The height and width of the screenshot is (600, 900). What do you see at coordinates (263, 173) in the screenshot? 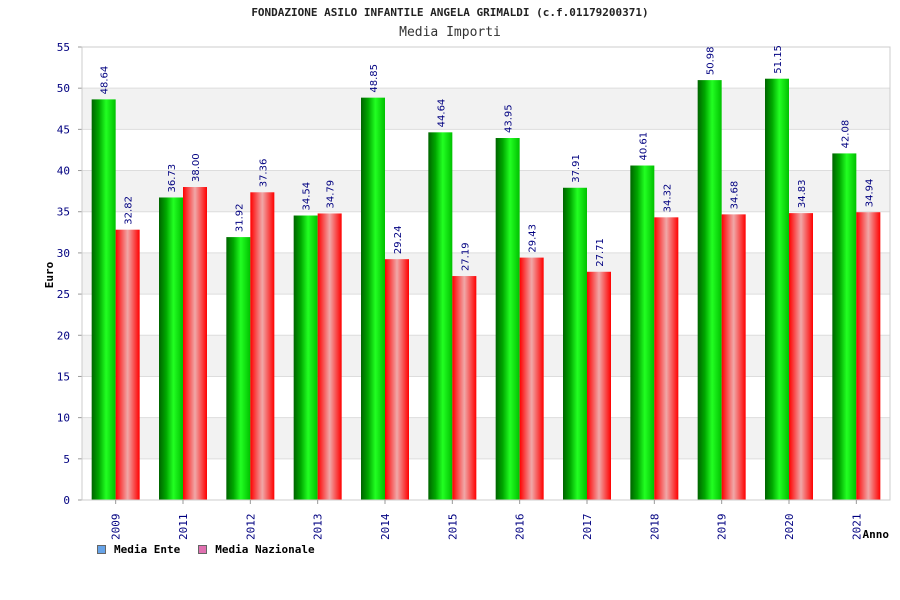
I see `data-label: 37.36` at bounding box center [263, 173].